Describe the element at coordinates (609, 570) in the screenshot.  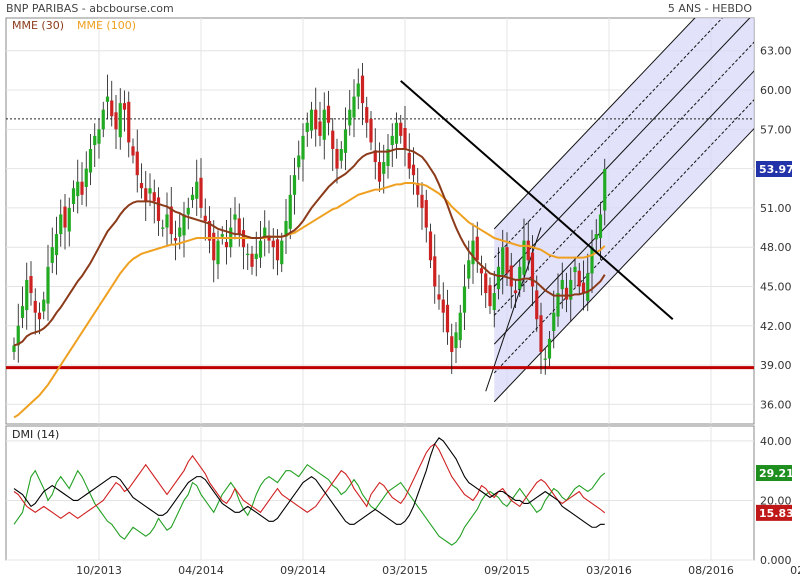
I see `x-tick-label: 03/2016` at that location.